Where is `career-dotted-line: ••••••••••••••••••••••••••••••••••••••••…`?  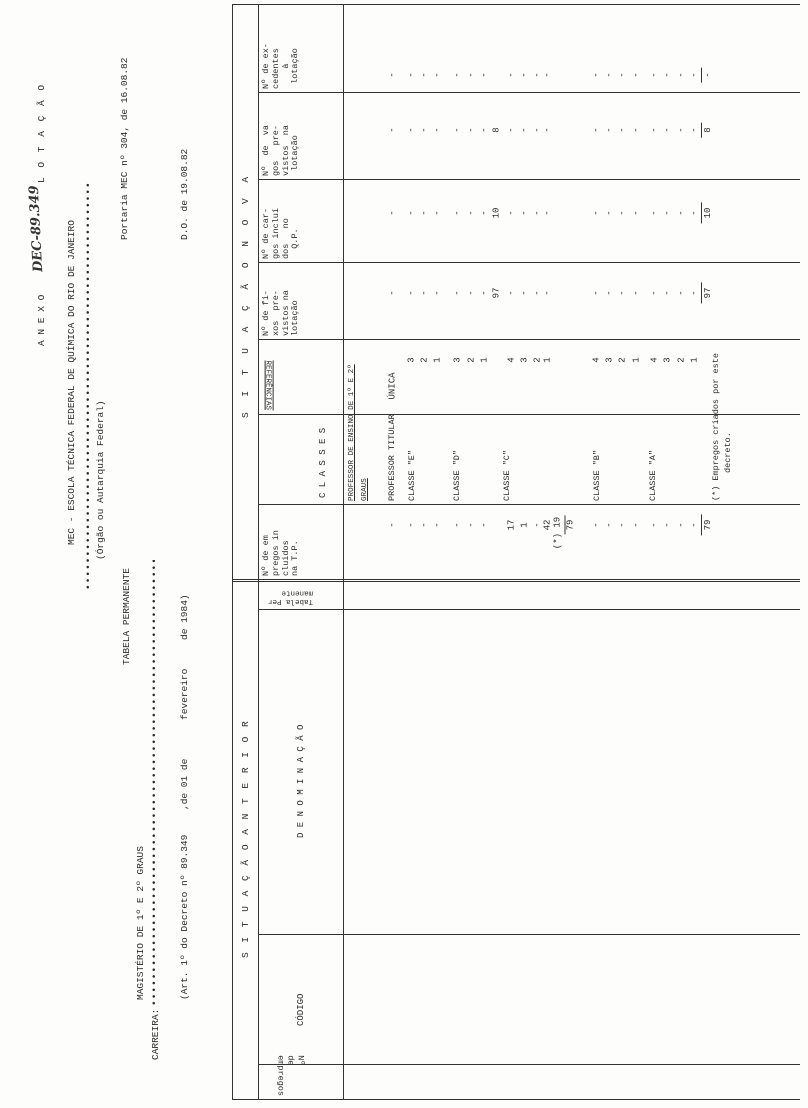 career-dotted-line: ••••••••••••••••••••••••••••••••••••••••… is located at coordinates (155, 783).